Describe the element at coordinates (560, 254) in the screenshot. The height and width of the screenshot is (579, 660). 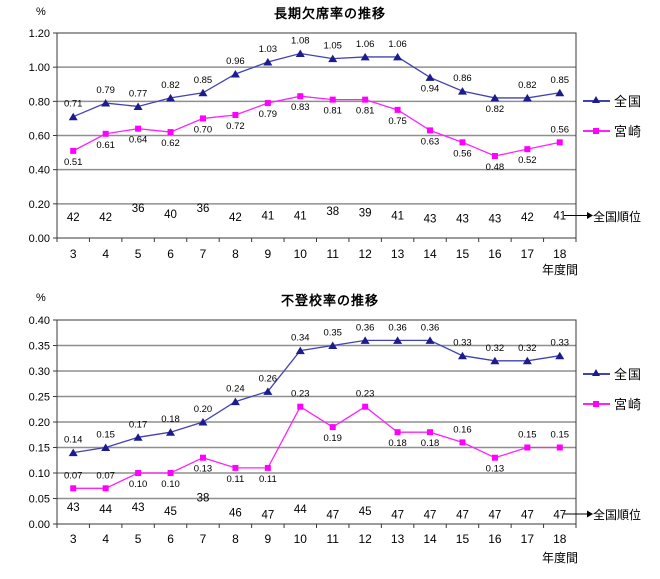
I see `x-tick-label: 18` at that location.